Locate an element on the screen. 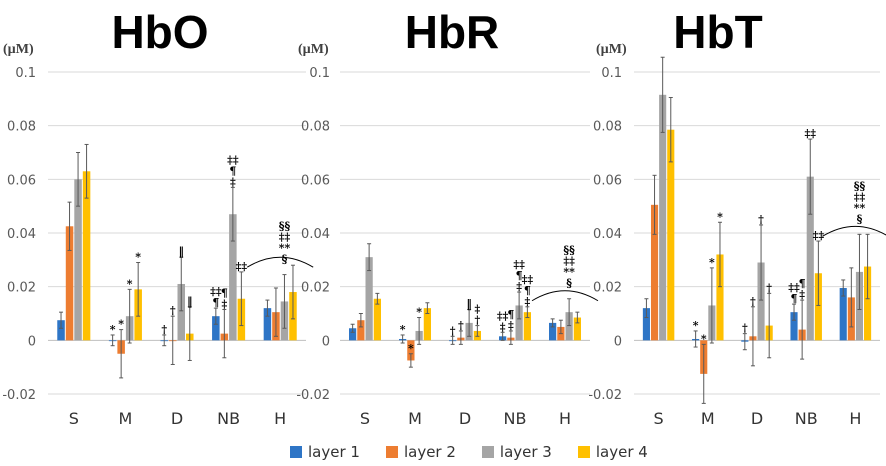 The width and height of the screenshot is (886, 466). hbr-significance-mark-line: §§ is located at coordinates (569, 250).